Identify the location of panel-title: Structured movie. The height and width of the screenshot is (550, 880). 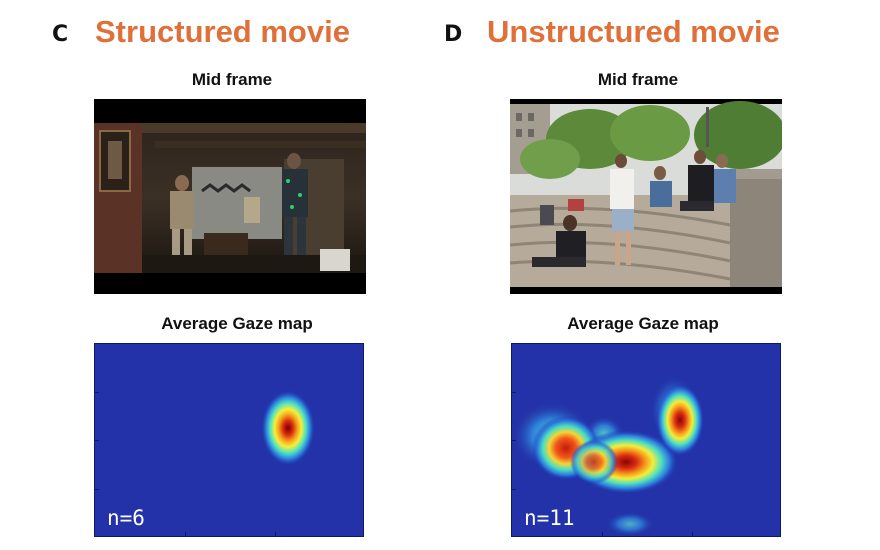
(222, 31).